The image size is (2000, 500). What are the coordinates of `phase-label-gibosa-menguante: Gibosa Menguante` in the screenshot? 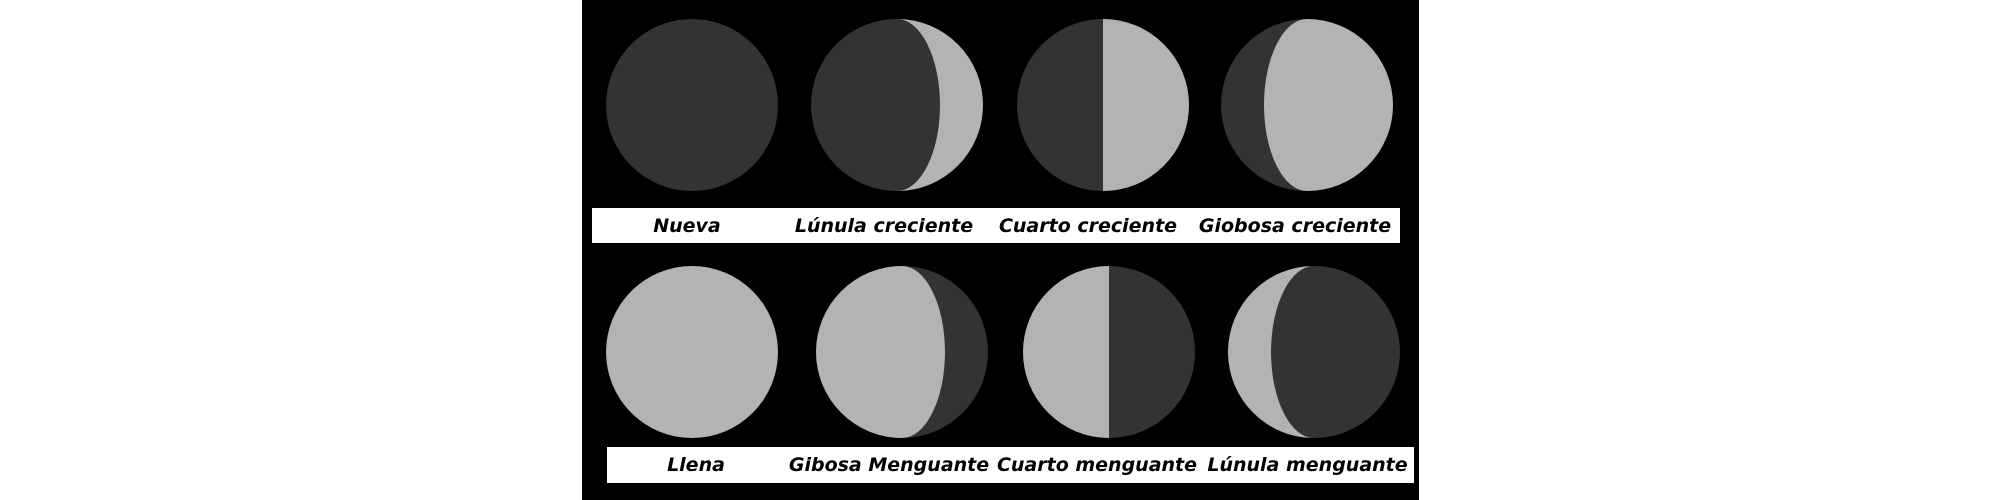 It's located at (889, 465).